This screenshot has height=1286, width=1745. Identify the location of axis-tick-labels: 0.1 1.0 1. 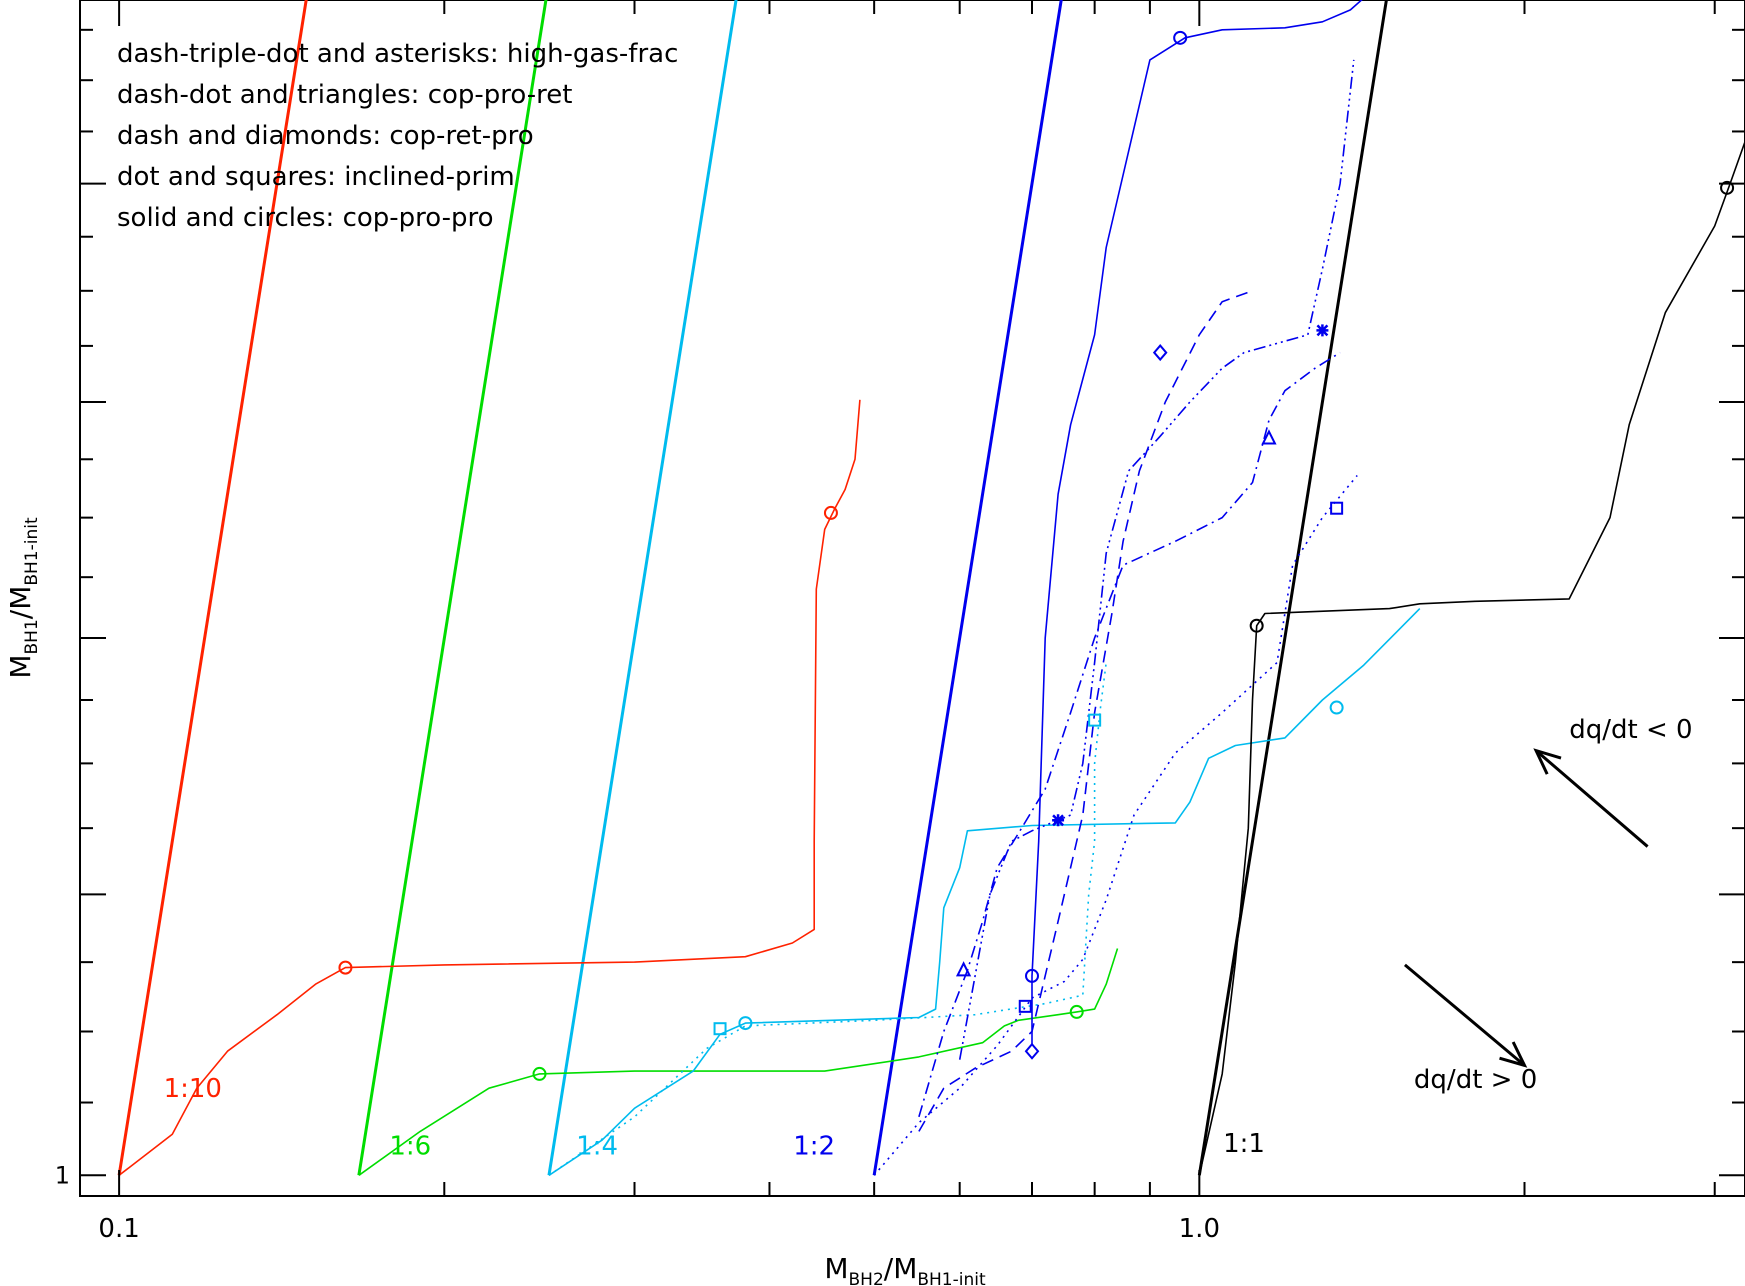
(637, 1202).